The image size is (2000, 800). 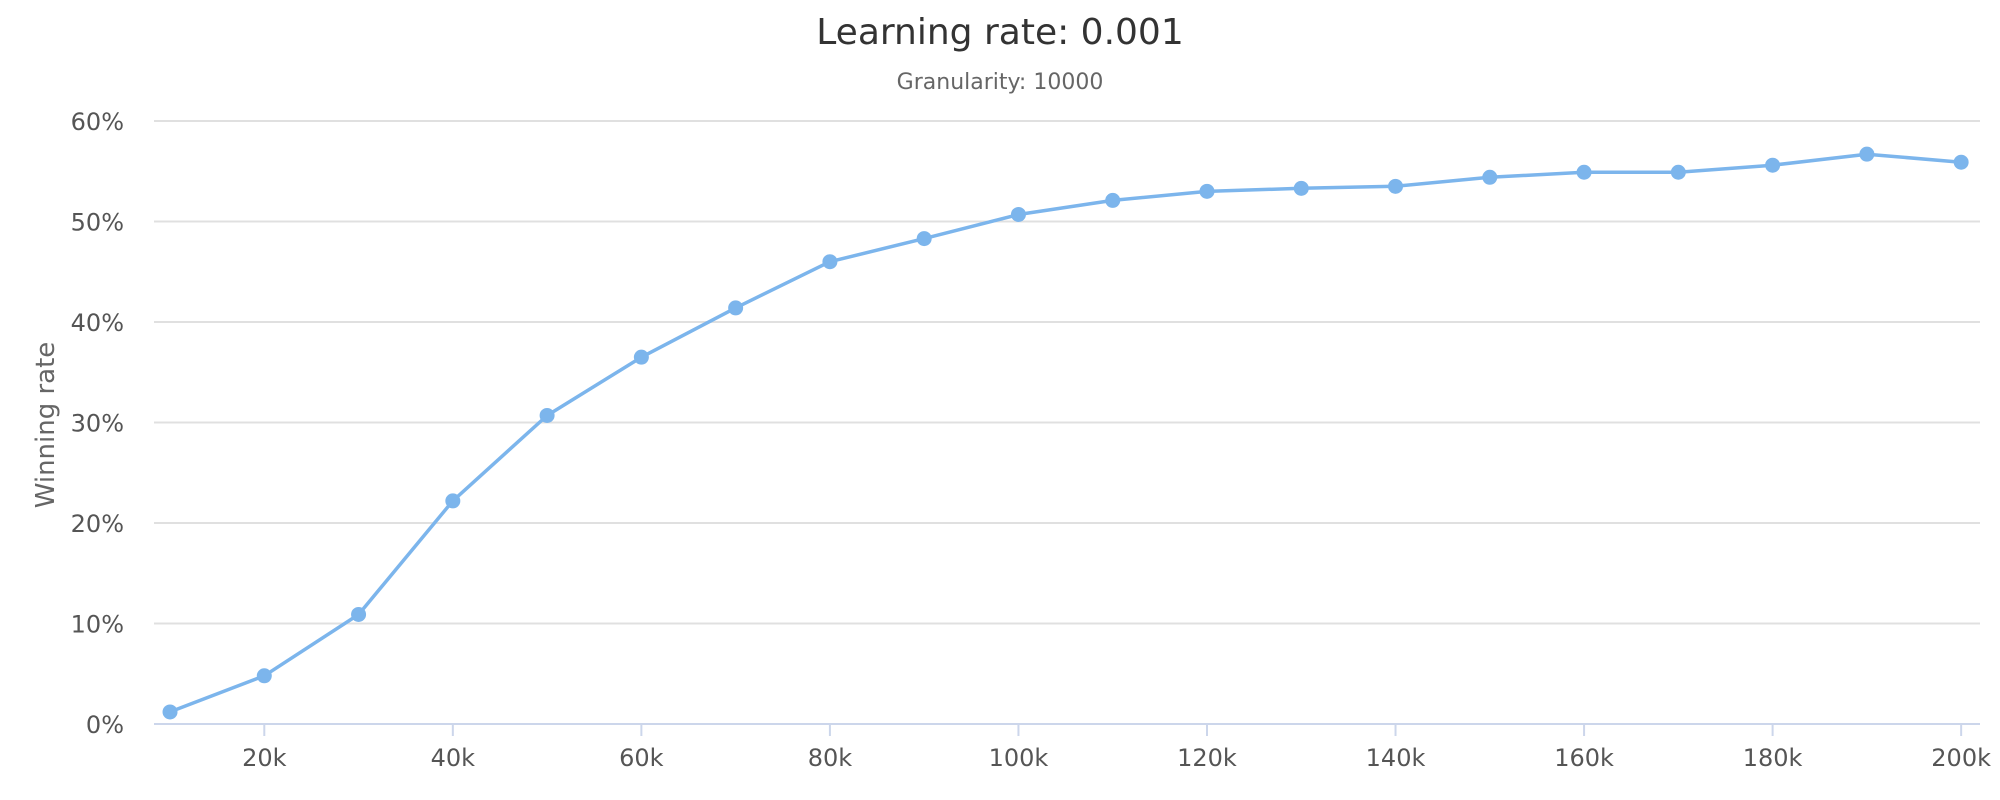 What do you see at coordinates (453, 758) in the screenshot?
I see `x-tick-label: 40k` at bounding box center [453, 758].